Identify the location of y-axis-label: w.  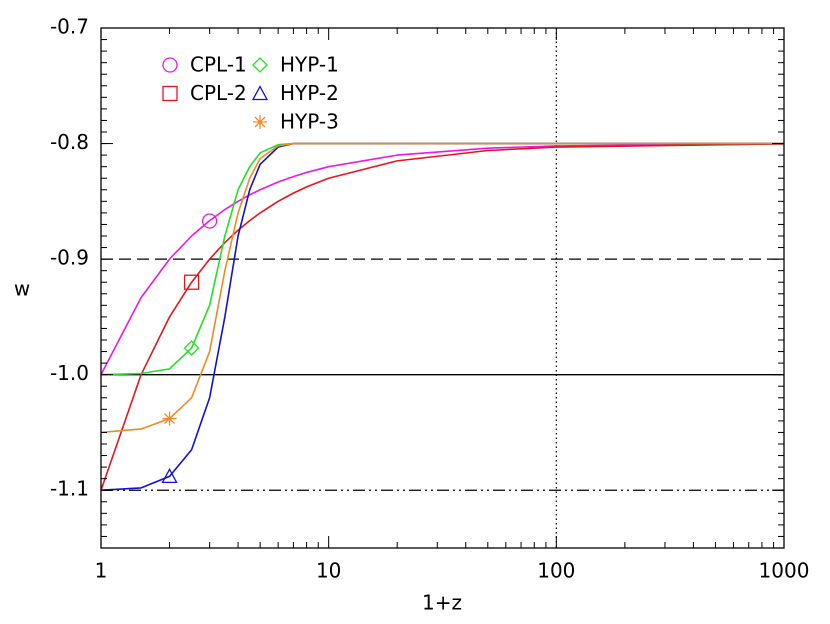
(22, 289).